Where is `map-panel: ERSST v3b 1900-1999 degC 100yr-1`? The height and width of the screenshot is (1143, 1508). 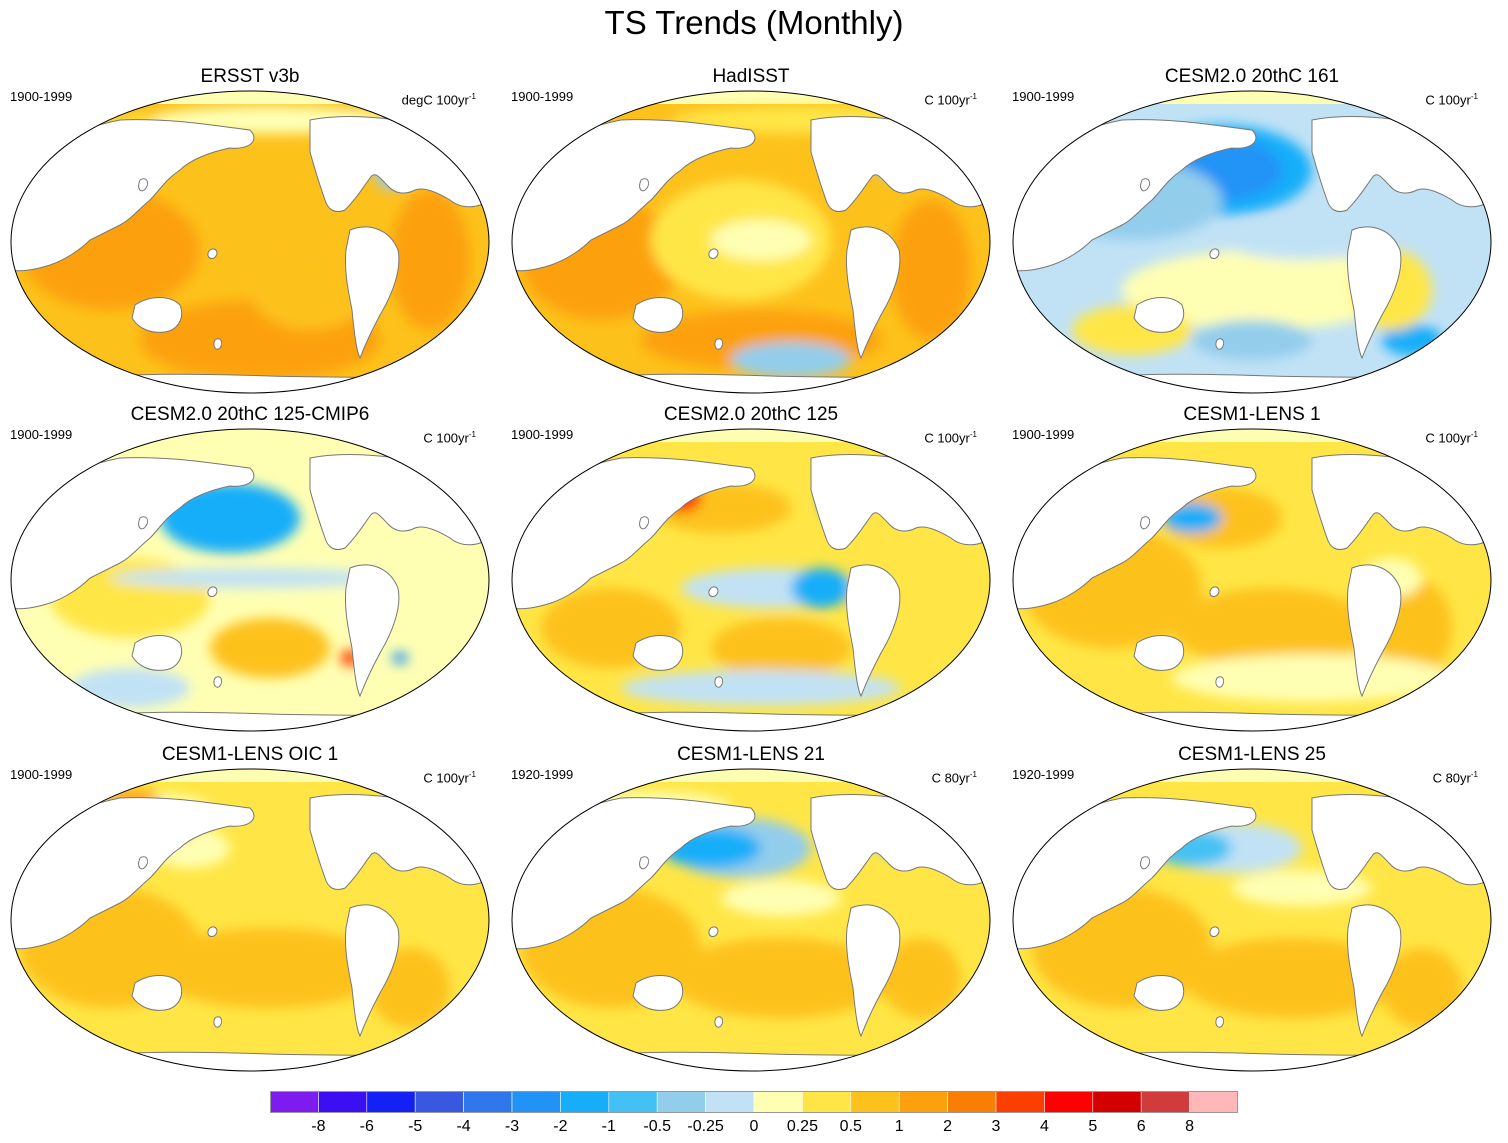
map-panel: ERSST v3b 1900-1999 degC 100yr-1 is located at coordinates (250, 231).